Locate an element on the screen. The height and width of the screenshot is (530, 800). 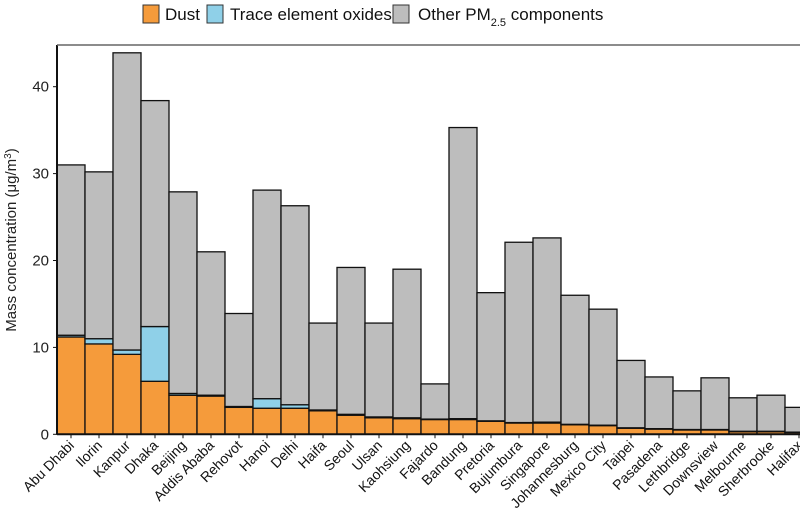
bar-dust-kanpur is located at coordinates (127, 394).